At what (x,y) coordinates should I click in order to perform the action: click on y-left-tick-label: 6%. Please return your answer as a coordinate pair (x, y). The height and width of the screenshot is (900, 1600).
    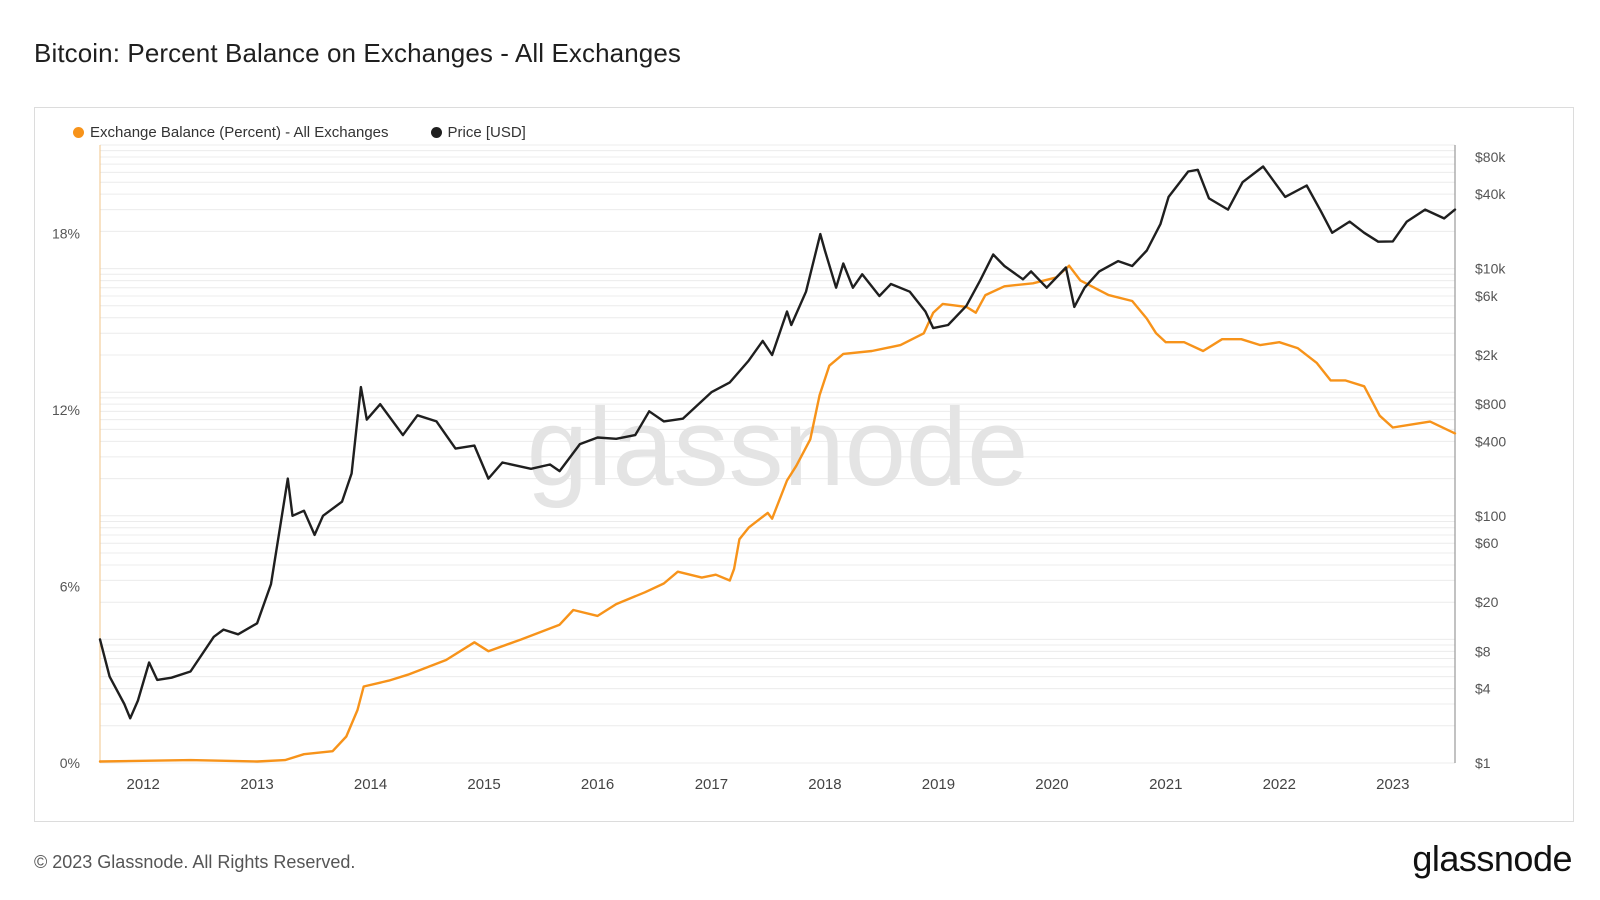
    Looking at the image, I should click on (70, 586).